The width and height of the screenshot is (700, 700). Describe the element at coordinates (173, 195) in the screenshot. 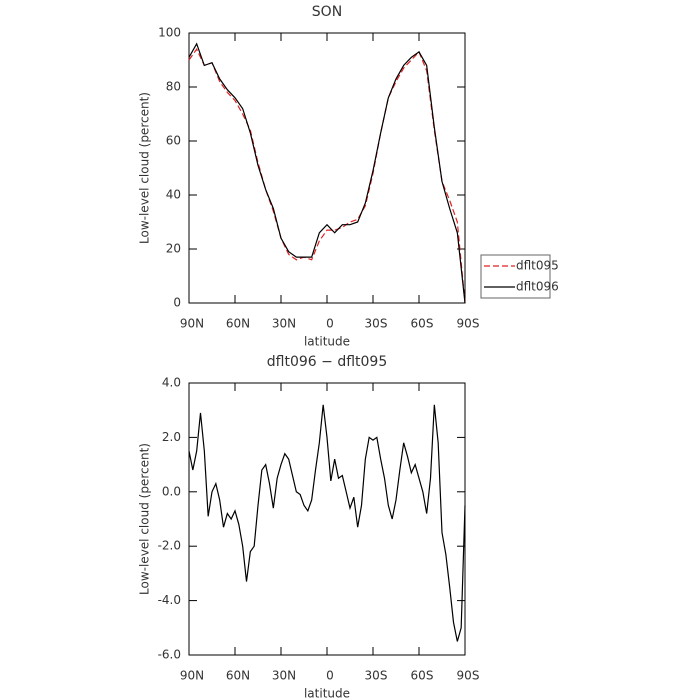

I see `y-tick-label: 40` at that location.